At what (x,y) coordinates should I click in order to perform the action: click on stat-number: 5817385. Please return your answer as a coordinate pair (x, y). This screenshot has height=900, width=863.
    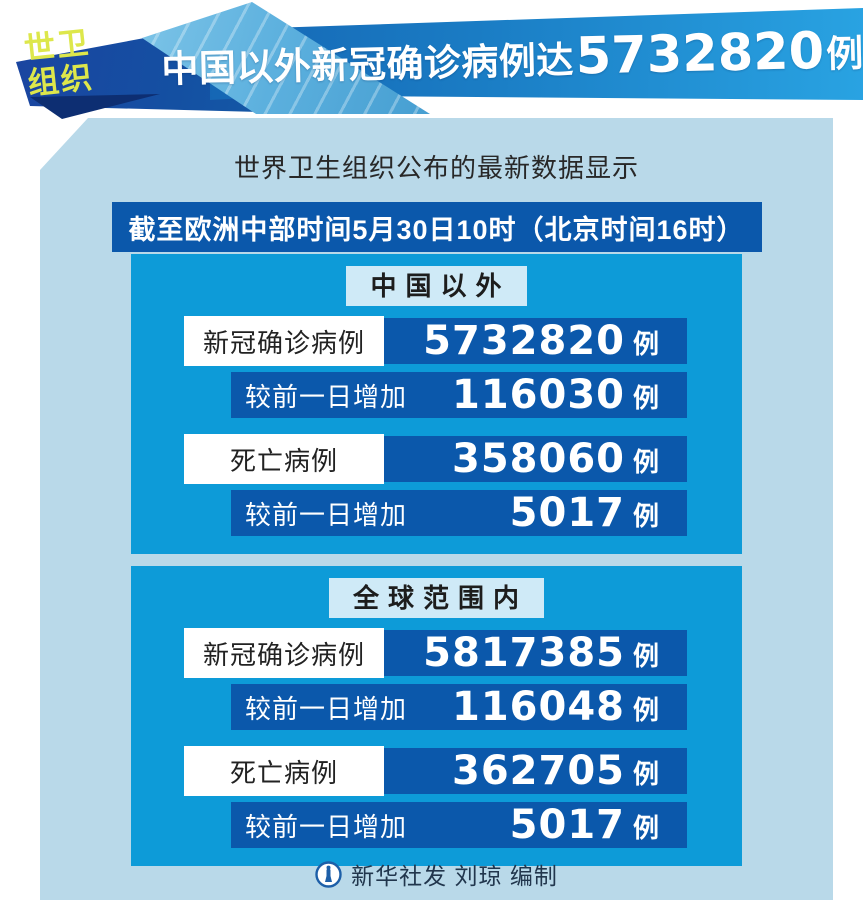
    Looking at the image, I should click on (524, 653).